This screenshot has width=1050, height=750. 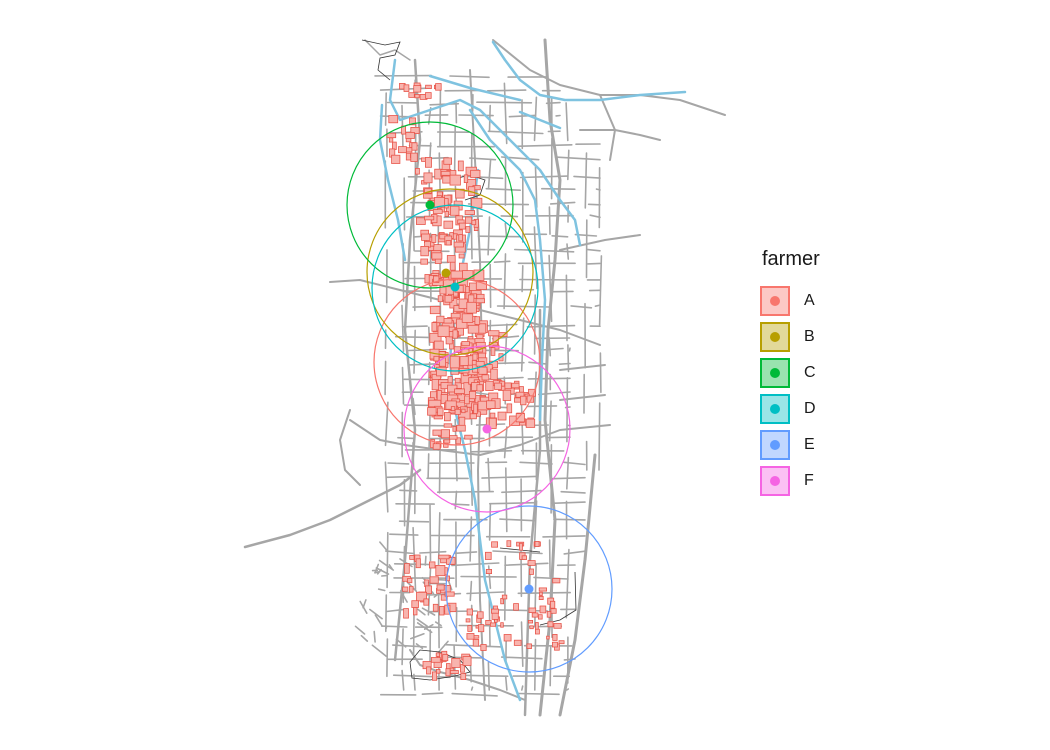 I want to click on legend-label: E, so click(x=809, y=444).